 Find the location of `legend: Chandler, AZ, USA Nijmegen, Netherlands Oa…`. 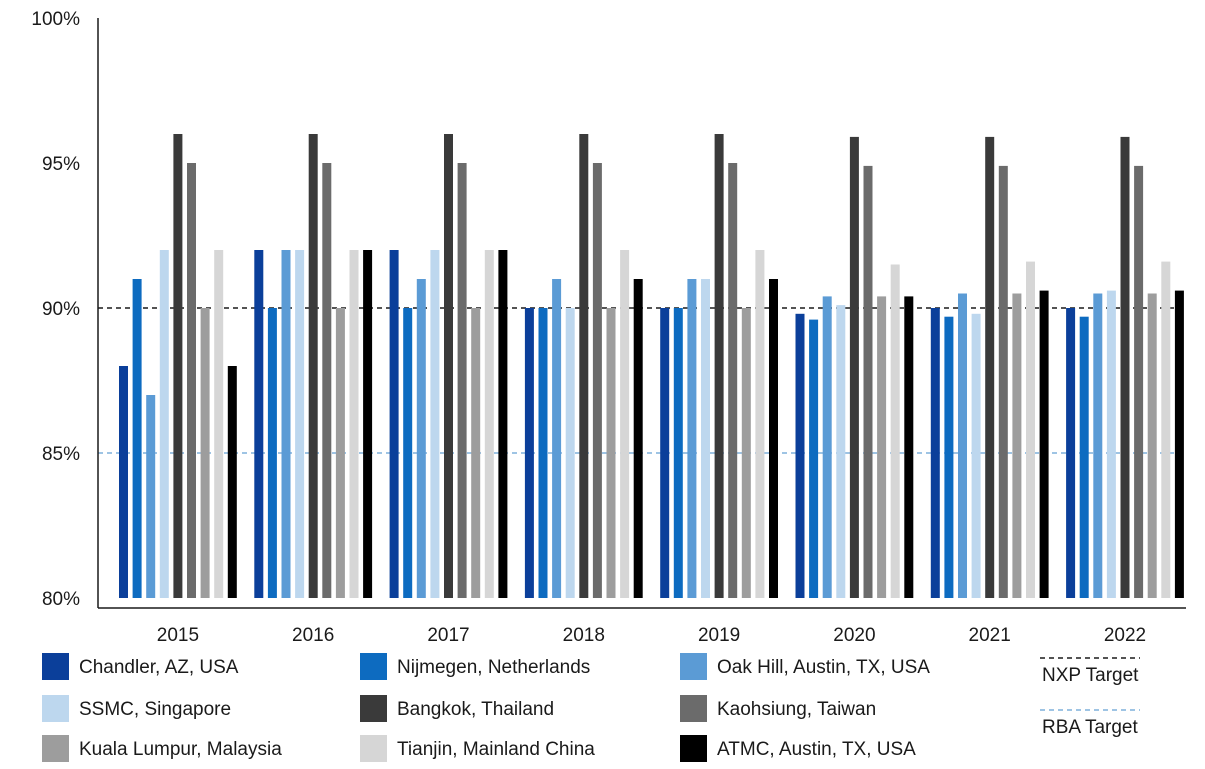

legend: Chandler, AZ, USA Nijmegen, Netherlands Oa… is located at coordinates (591, 707).